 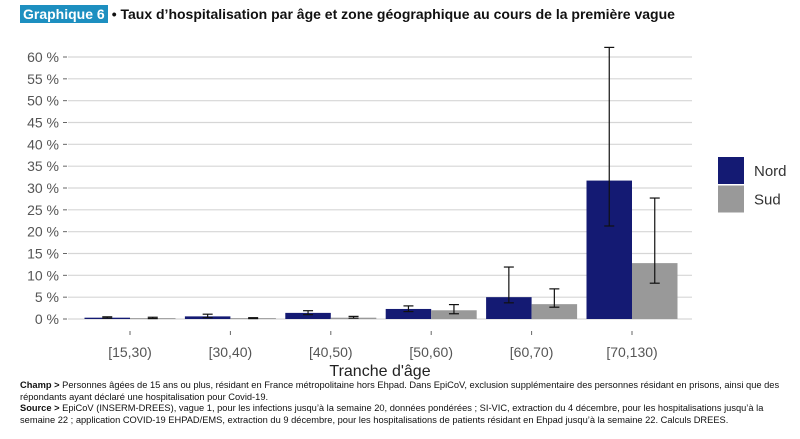 I want to click on x-tick-label: [40,50), so click(x=331, y=352).